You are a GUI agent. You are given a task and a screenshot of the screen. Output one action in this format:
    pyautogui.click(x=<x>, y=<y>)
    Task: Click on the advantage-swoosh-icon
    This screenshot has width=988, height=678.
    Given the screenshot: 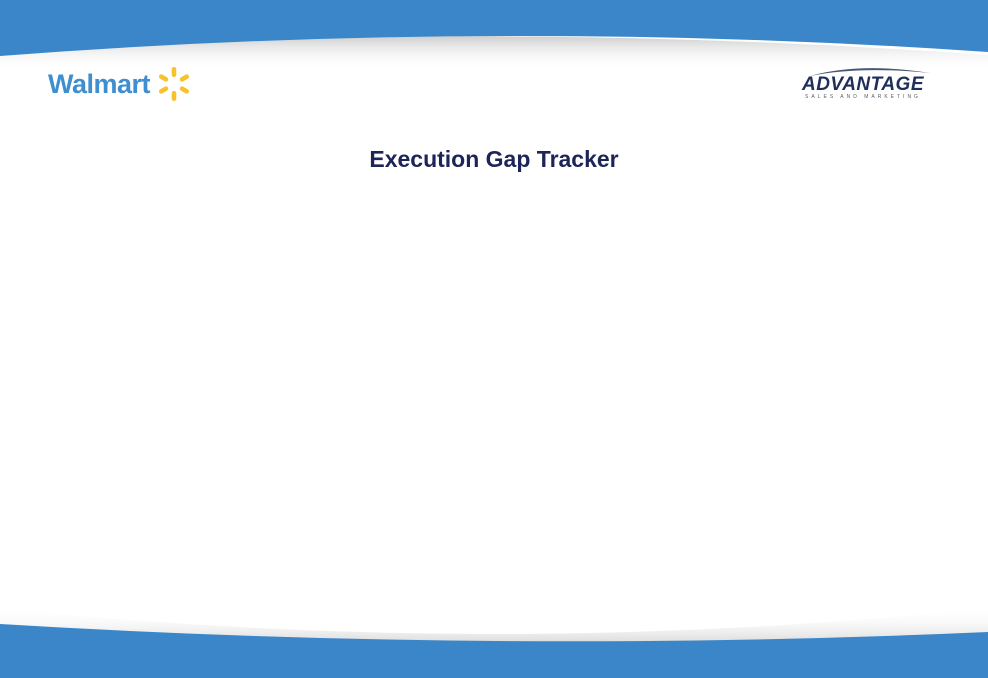 What is the action you would take?
    pyautogui.click(x=870, y=72)
    